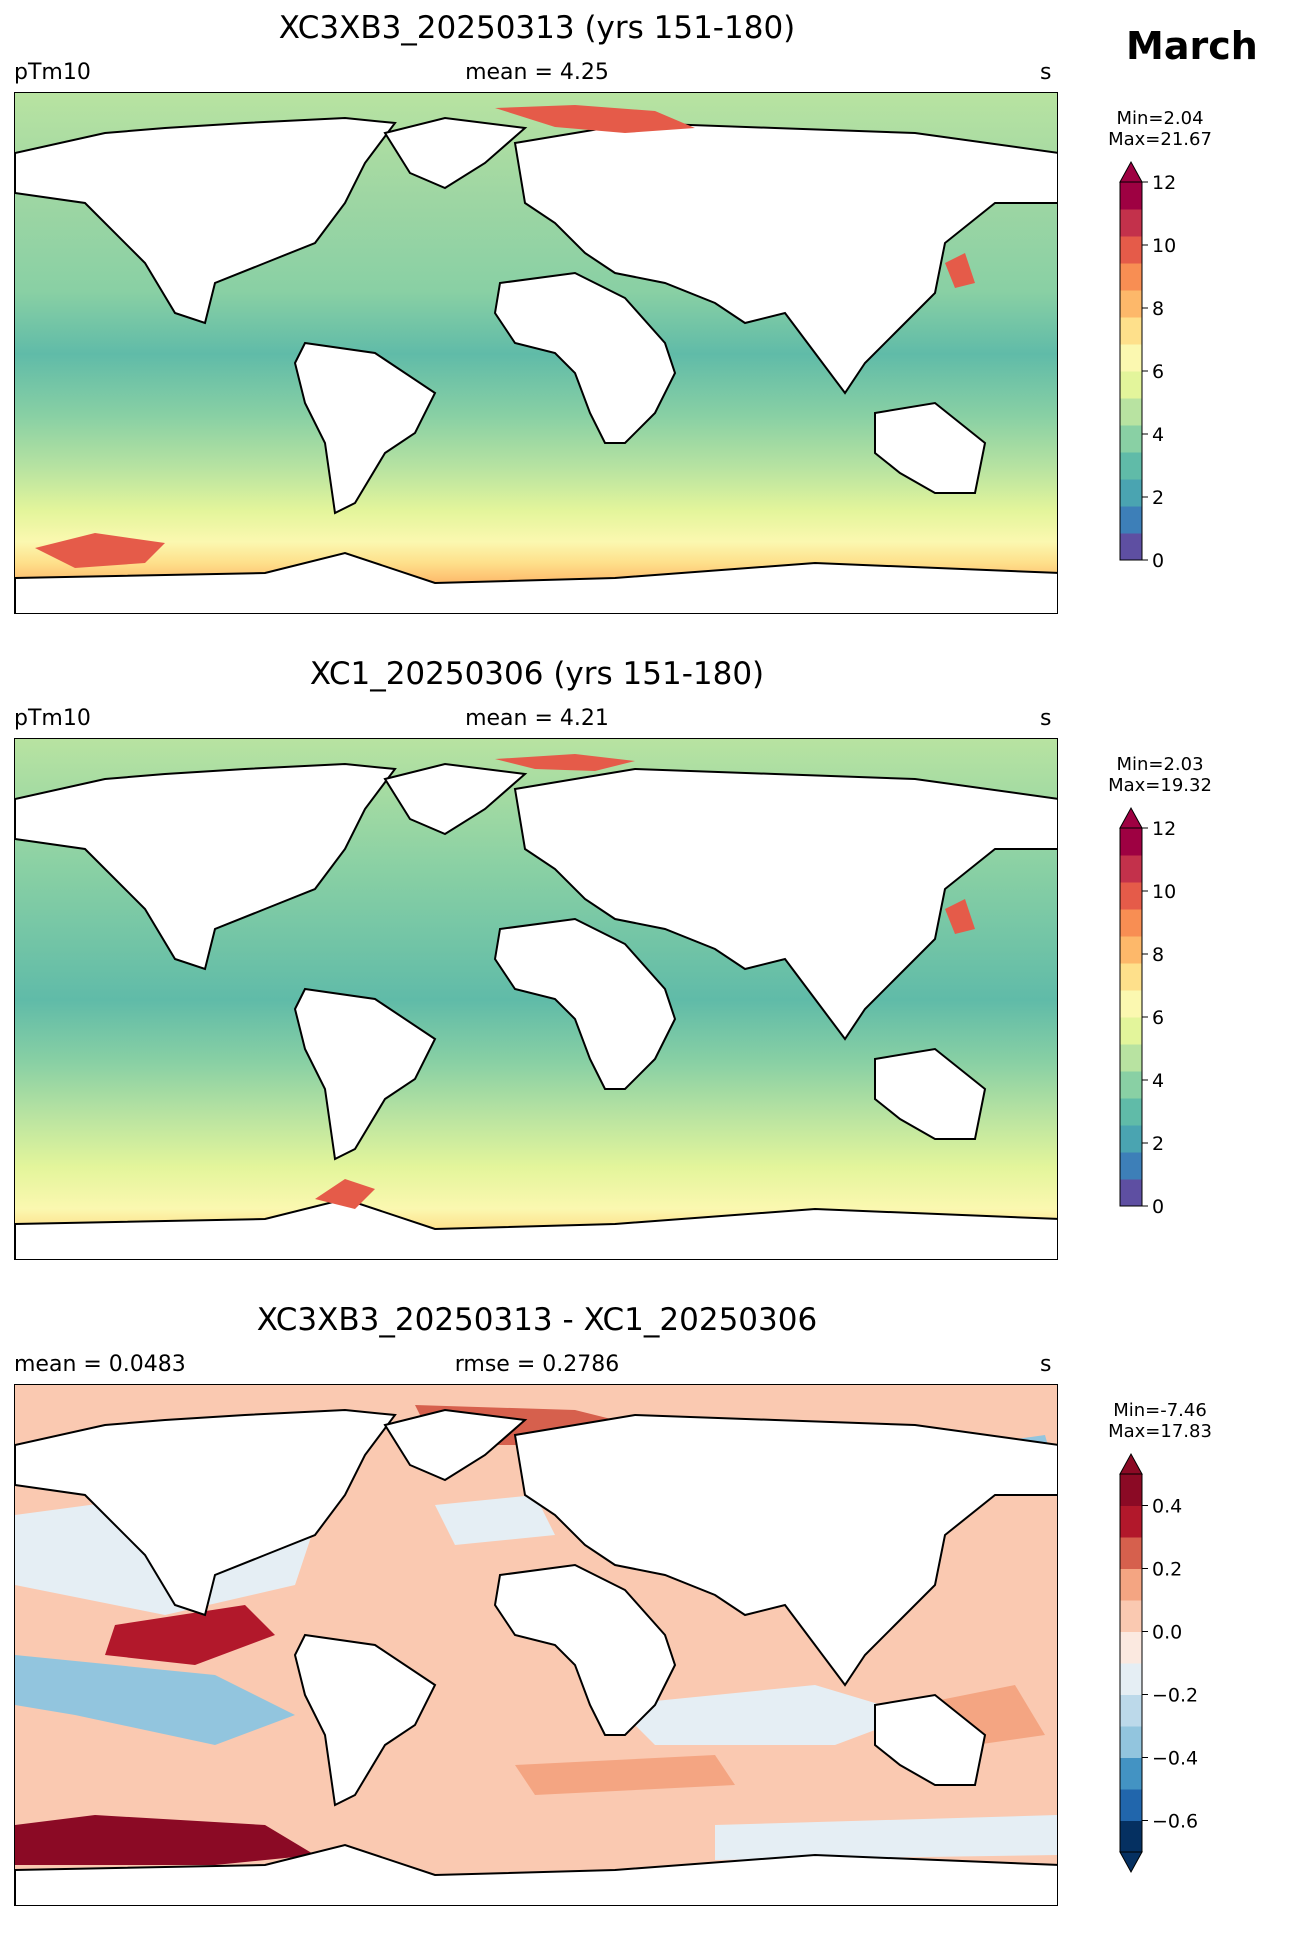 Image resolution: width=1292 pixels, height=1939 pixels. What do you see at coordinates (537, 28) in the screenshot?
I see `panel-title: XC3XB3_20250313 (yrs 151-180)` at bounding box center [537, 28].